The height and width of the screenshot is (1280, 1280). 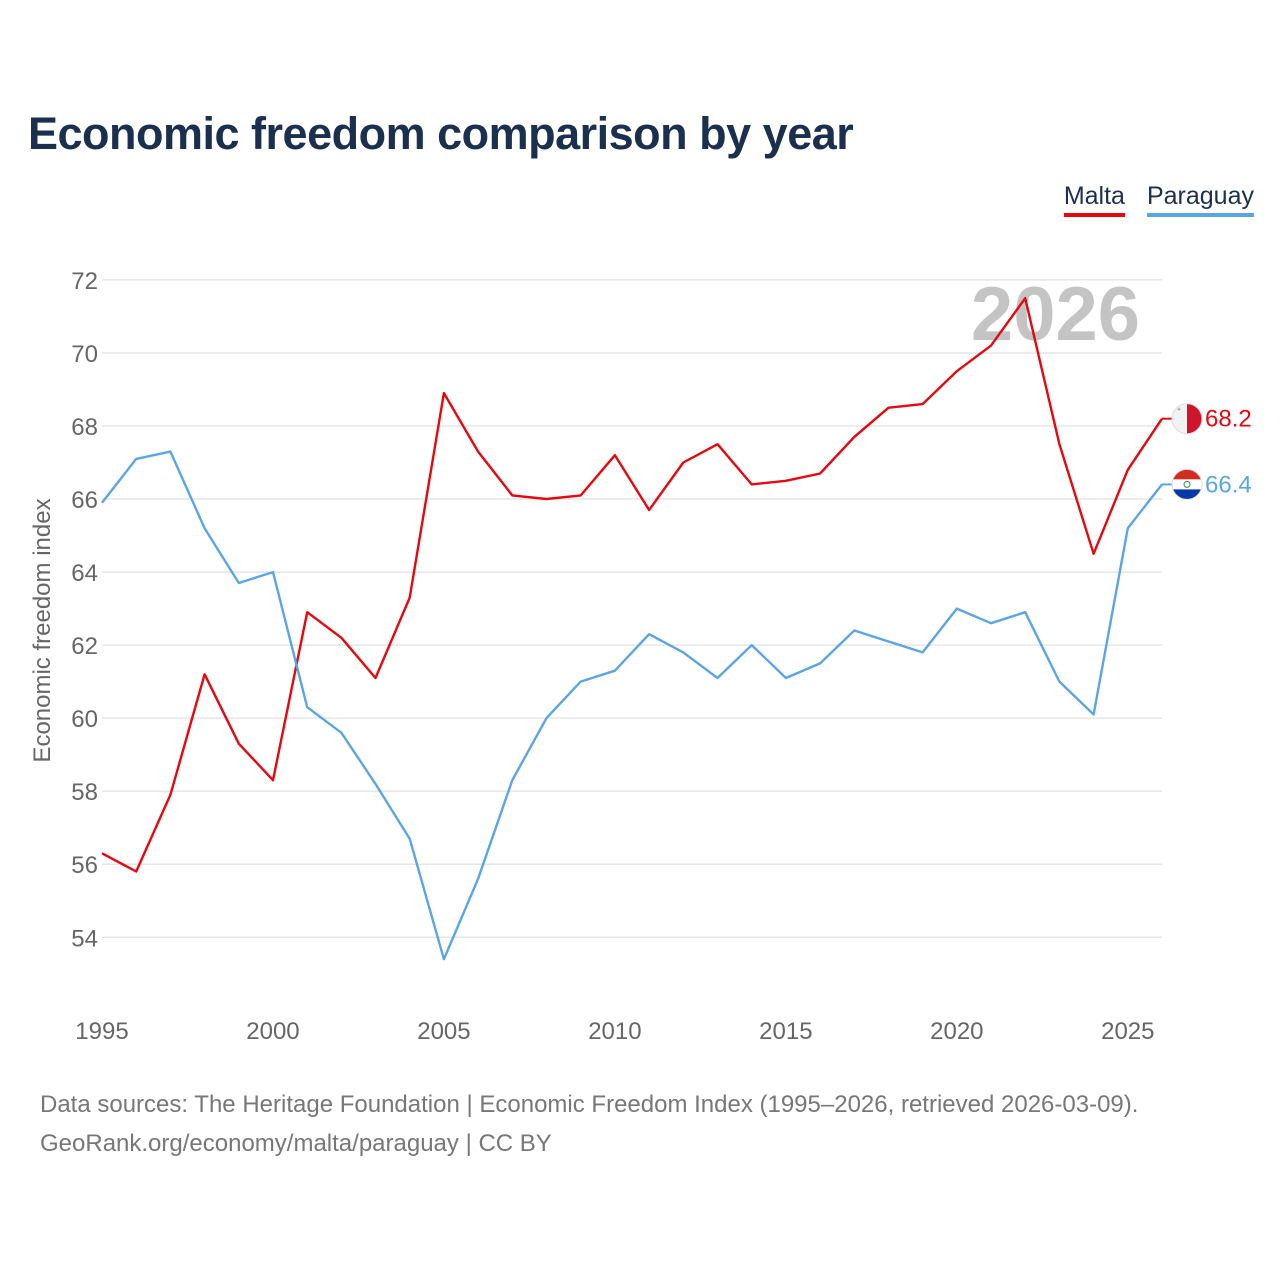 I want to click on y-tick-label: 58, so click(x=84, y=792).